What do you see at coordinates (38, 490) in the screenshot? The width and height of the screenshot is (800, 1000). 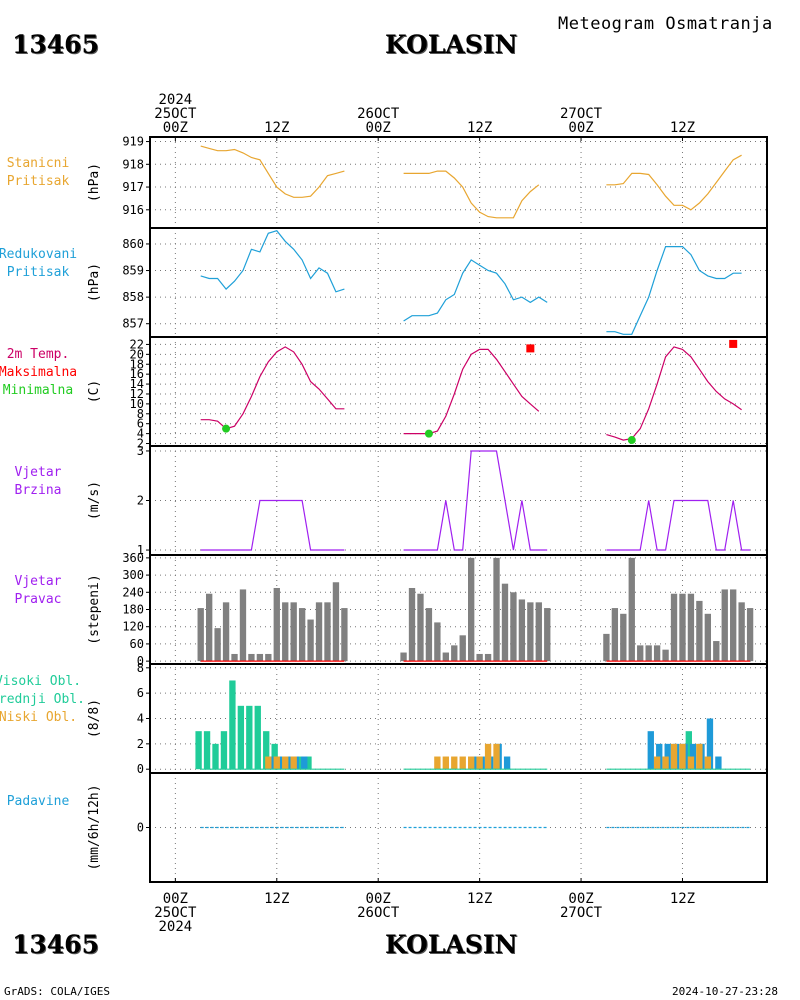 I see `wind-speed-label: Brzina` at bounding box center [38, 490].